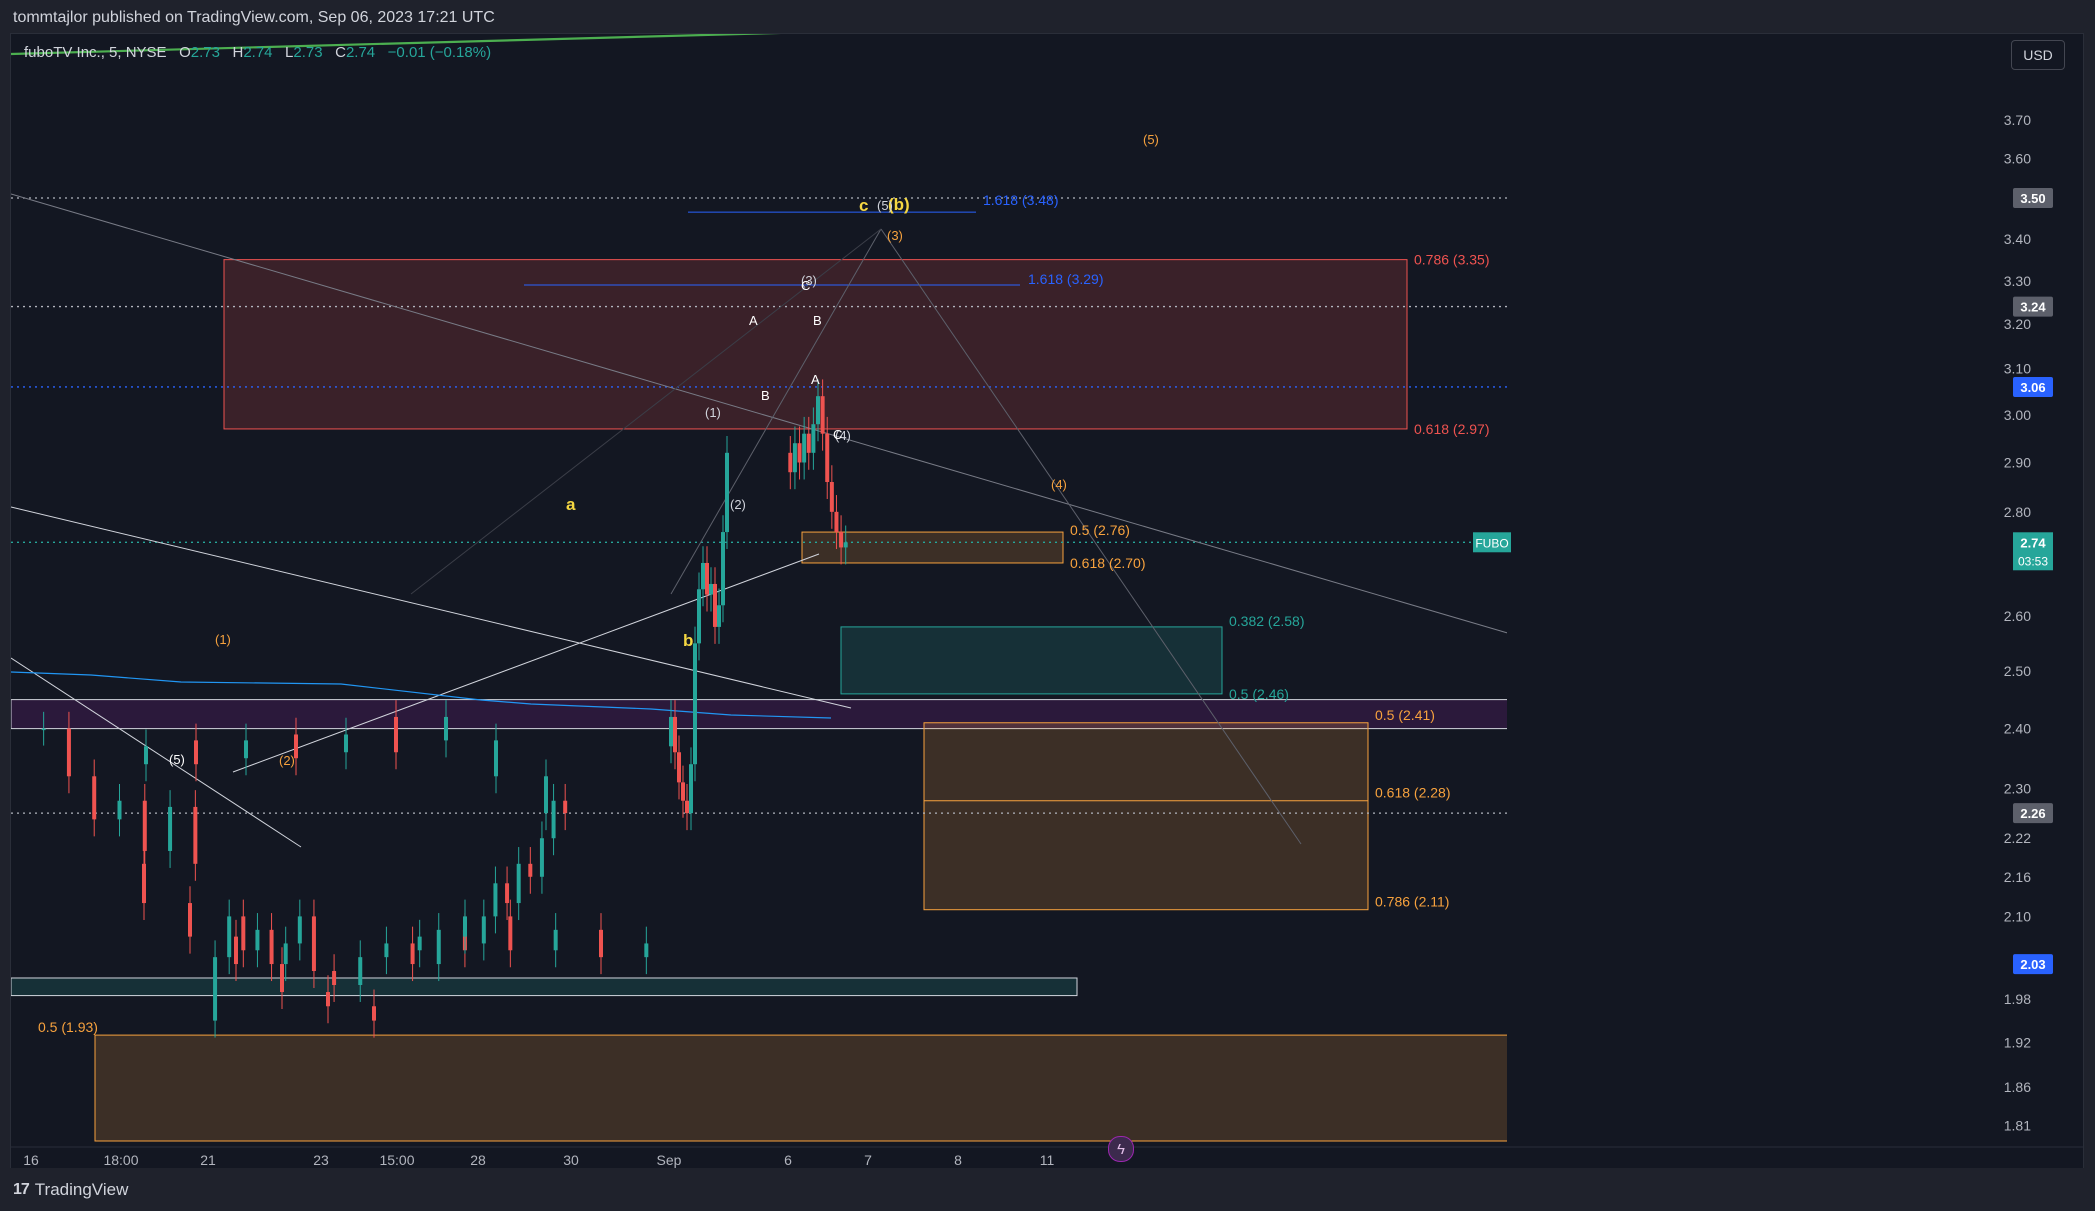 The width and height of the screenshot is (2095, 1211). What do you see at coordinates (2017, 462) in the screenshot?
I see `price-tick-2.90: 2.90` at bounding box center [2017, 462].